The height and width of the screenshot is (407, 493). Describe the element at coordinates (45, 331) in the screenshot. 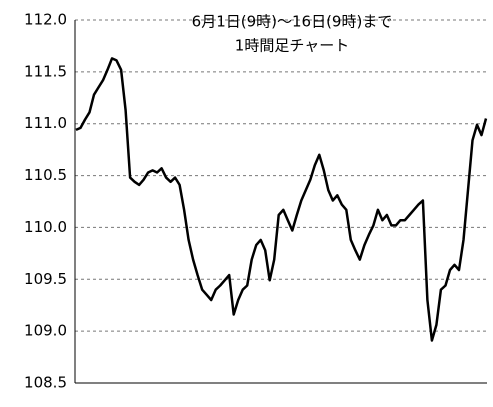

I see `y-tick-label: 109.0` at that location.